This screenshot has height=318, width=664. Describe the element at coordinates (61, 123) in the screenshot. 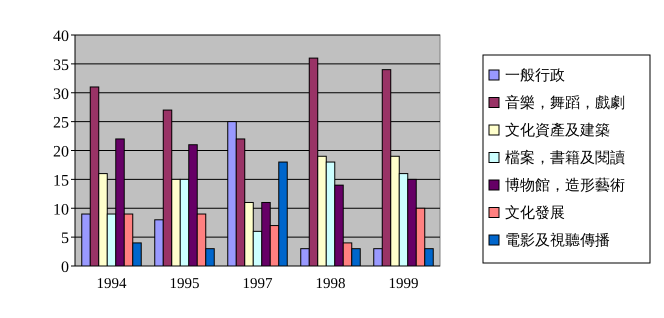

I see `y-tick-label: 25` at that location.